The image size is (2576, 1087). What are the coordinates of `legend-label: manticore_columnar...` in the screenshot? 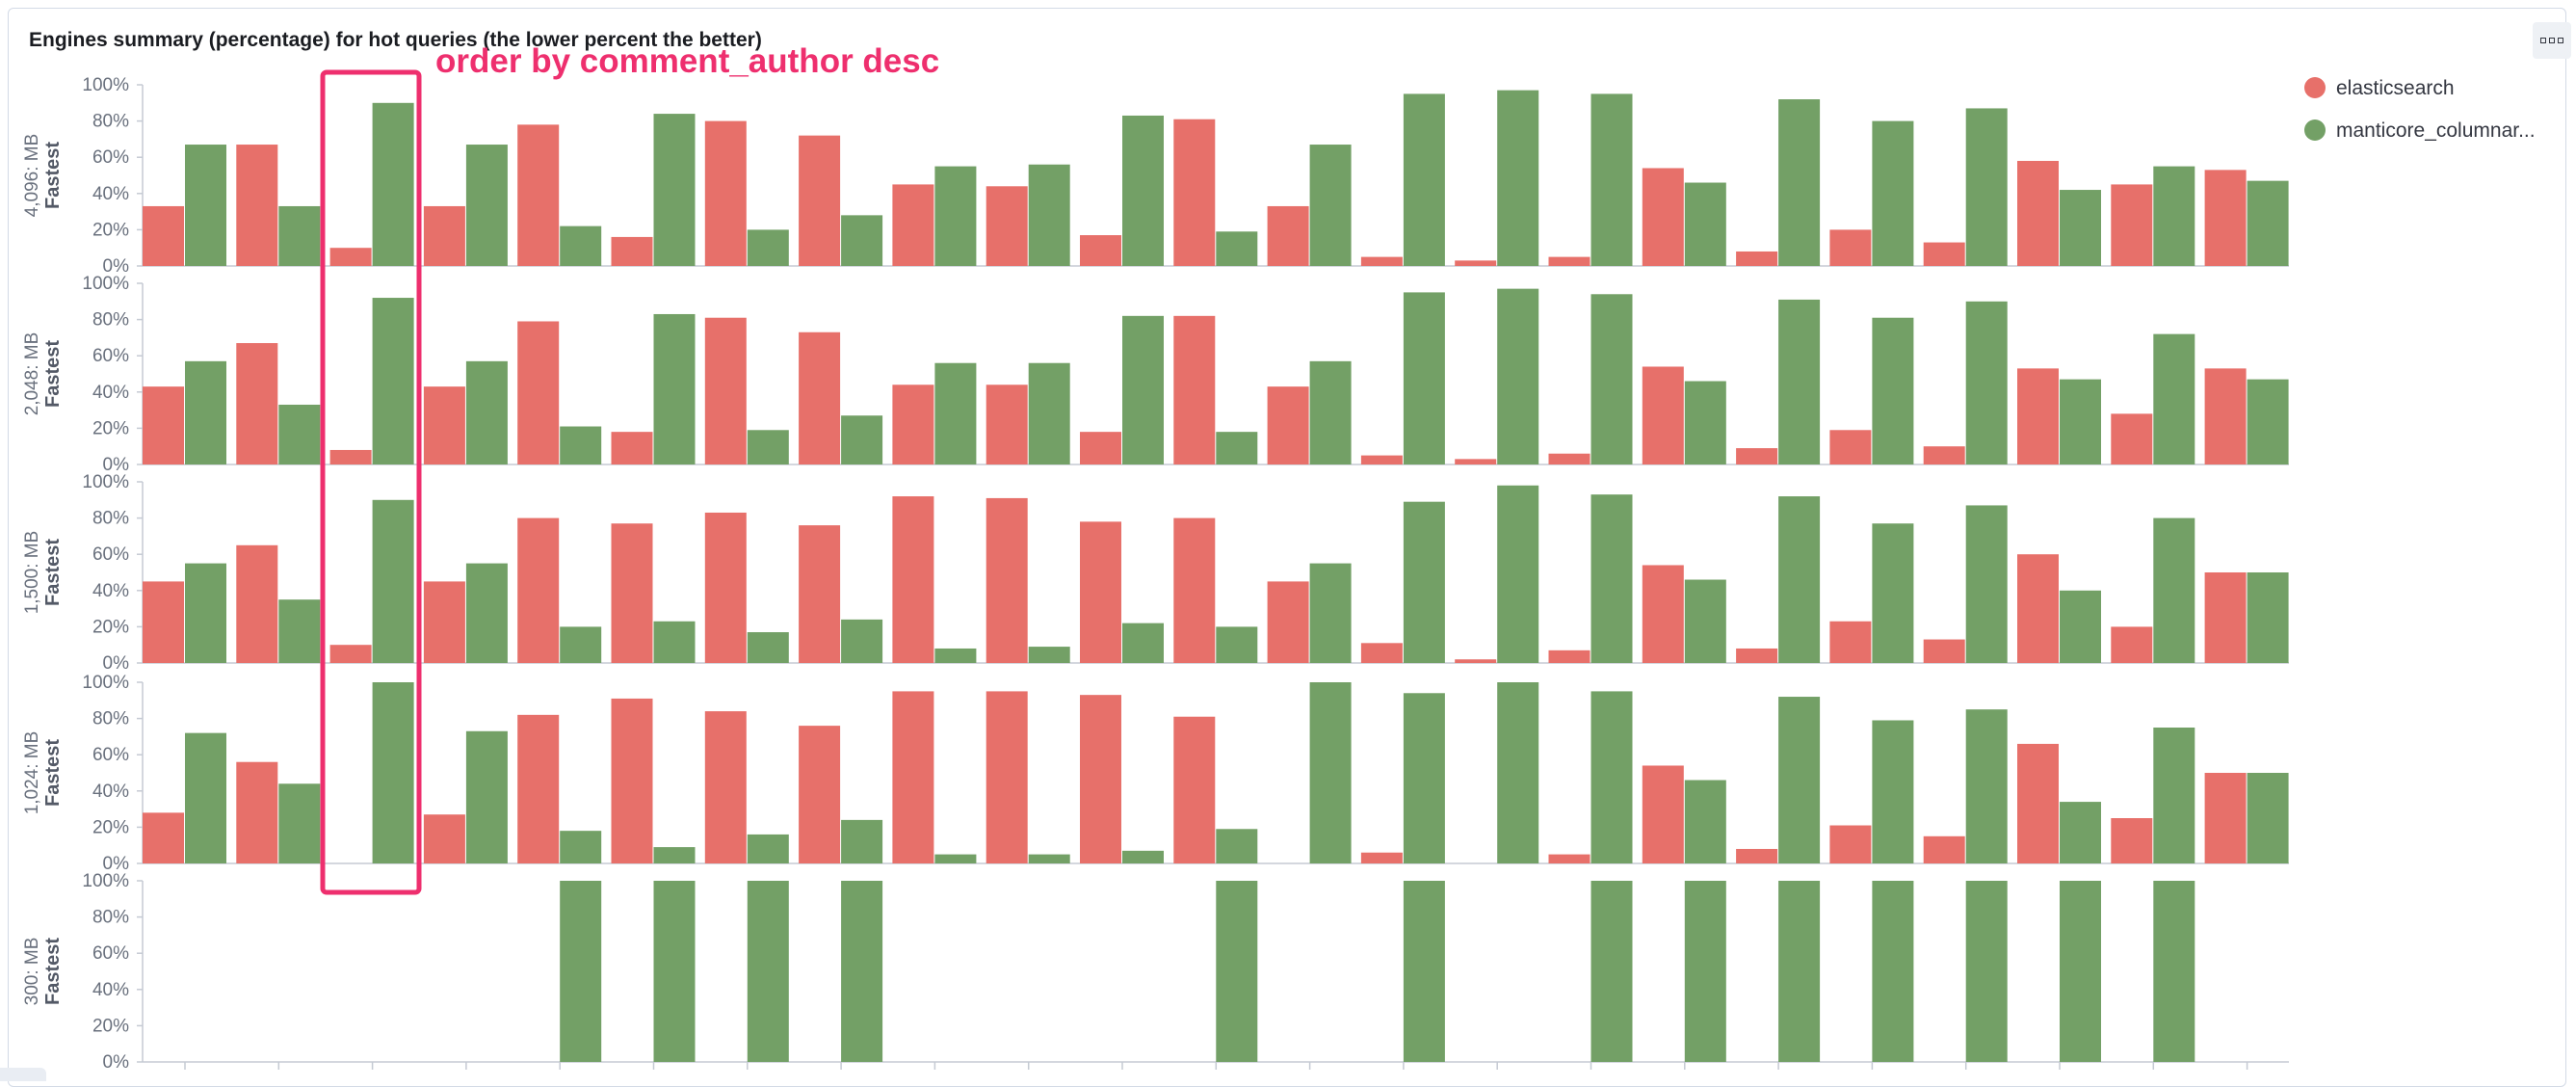 It's located at (2436, 130).